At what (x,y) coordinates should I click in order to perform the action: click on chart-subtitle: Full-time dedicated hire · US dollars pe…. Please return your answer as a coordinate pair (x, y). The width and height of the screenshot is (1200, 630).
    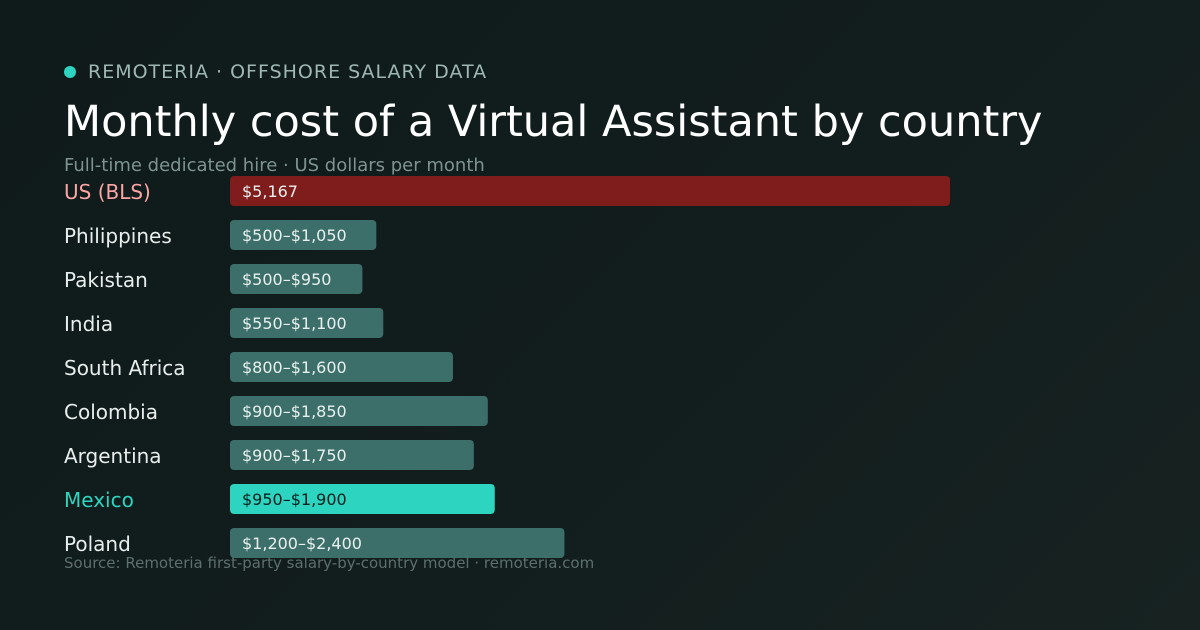
    Looking at the image, I should click on (274, 165).